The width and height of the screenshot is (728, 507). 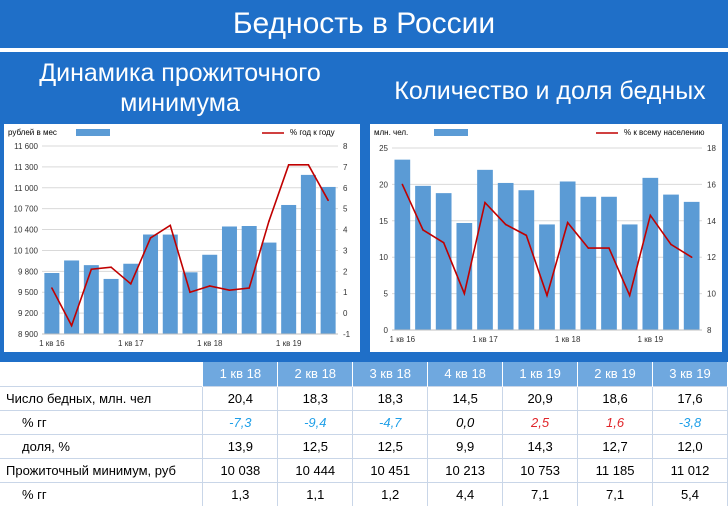 What do you see at coordinates (550, 91) in the screenshot?
I see `subtitle-right: Количество и доля бедных` at bounding box center [550, 91].